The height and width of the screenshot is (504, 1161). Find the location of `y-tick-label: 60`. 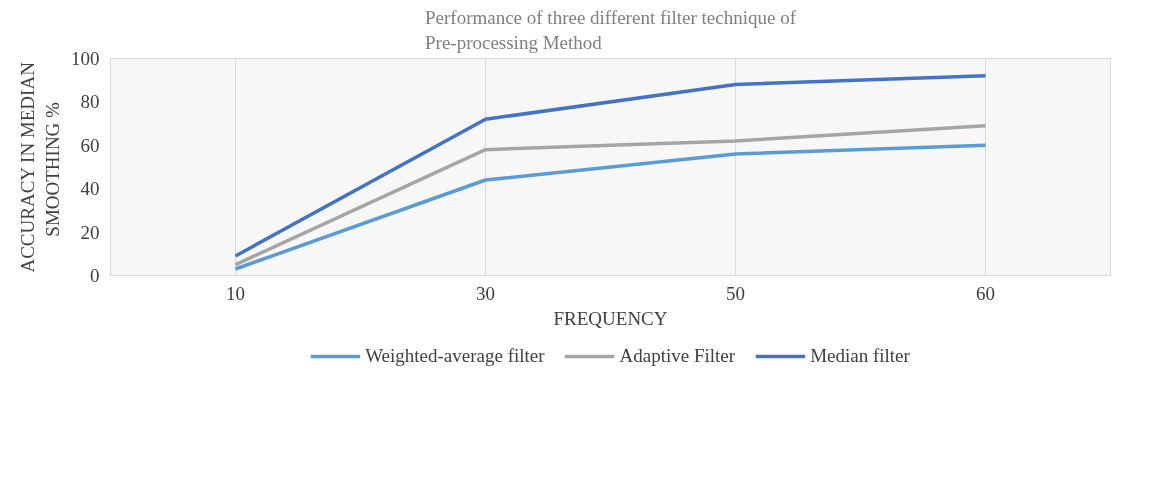

y-tick-label: 60 is located at coordinates (90, 145).